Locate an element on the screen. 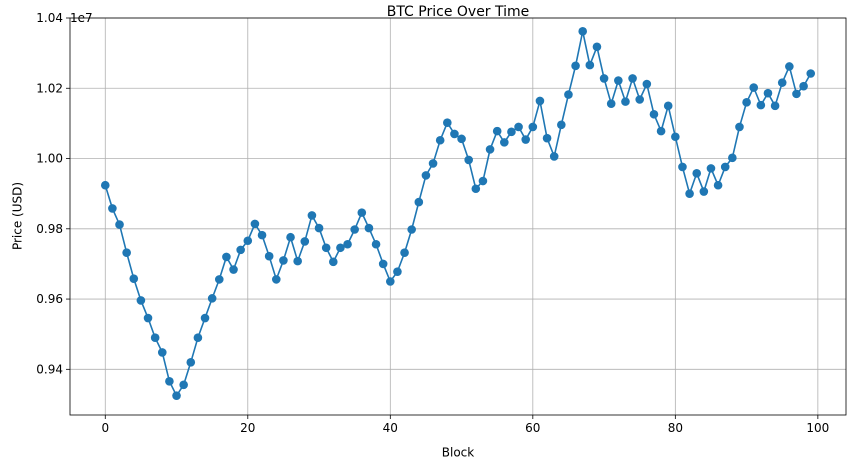 Image resolution: width=855 pixels, height=470 pixels. x-tick-label: 20 is located at coordinates (247, 428).